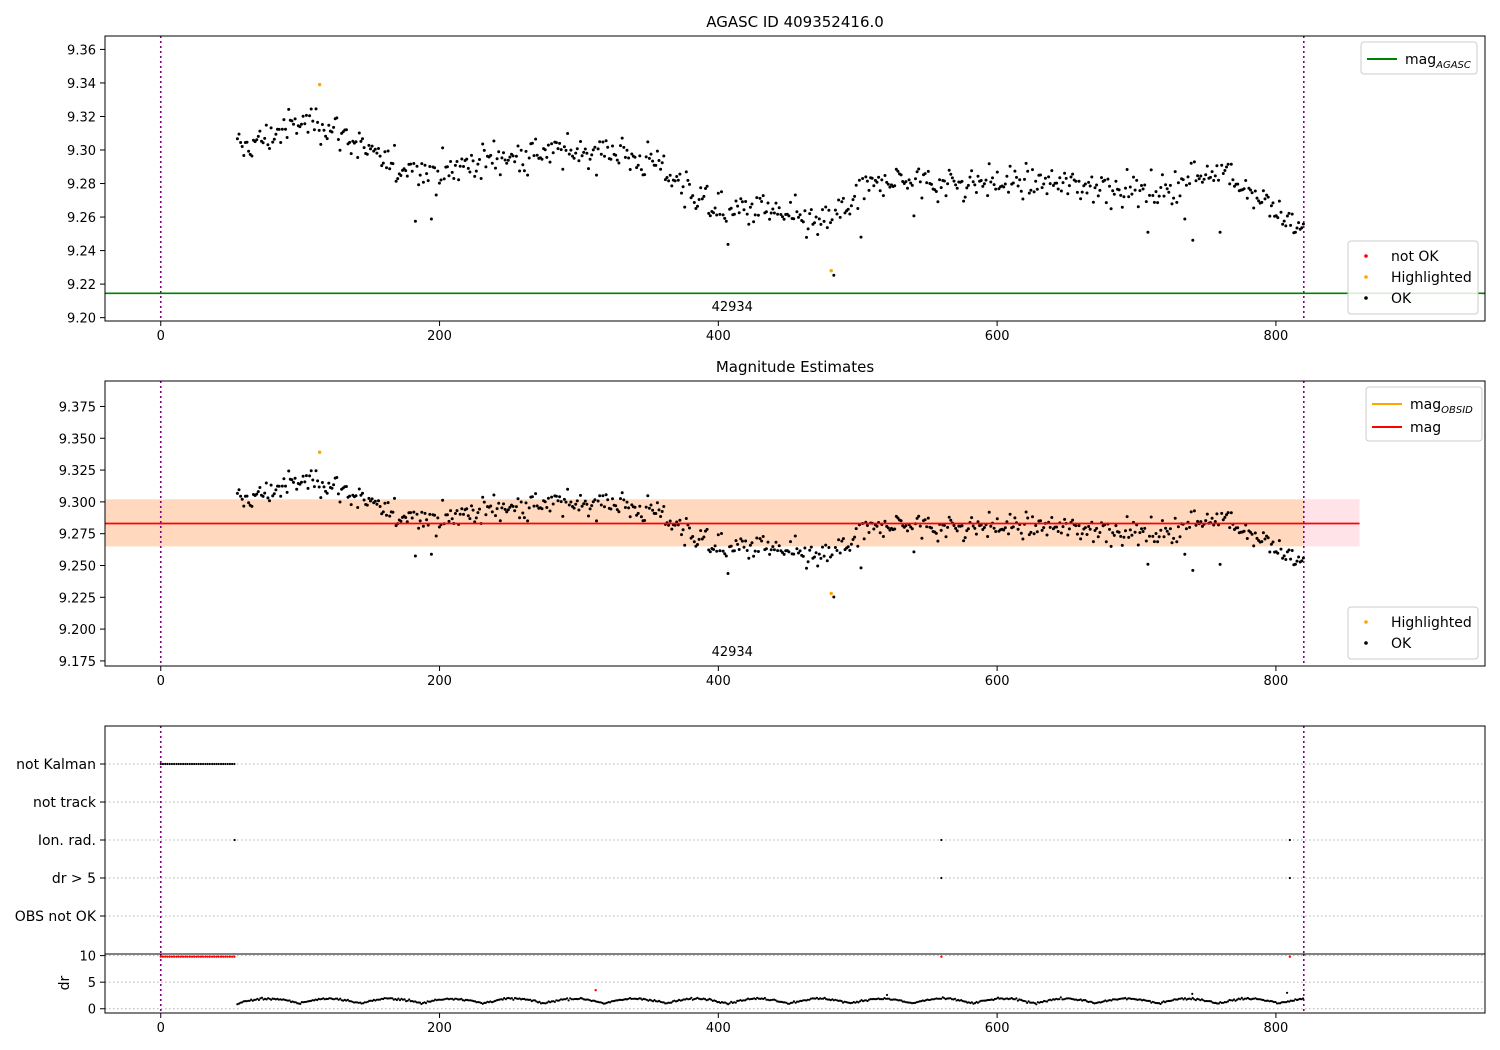  Describe the element at coordinates (161, 336) in the screenshot. I see `x-tick-label: 0` at that location.